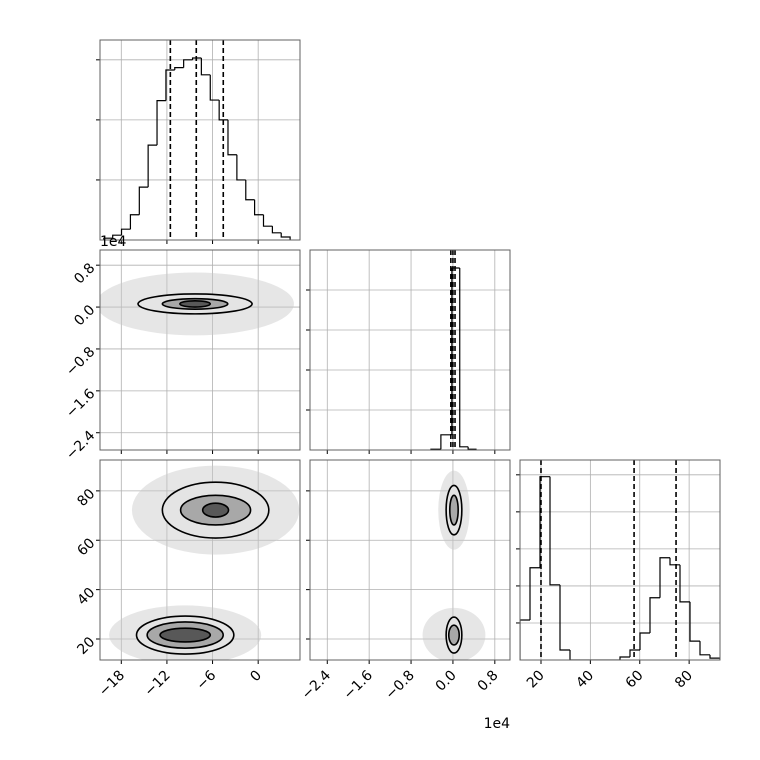 This screenshot has width=760, height=760. I want to click on panel: −18 −12 −6 0 20 40 60 80, so click(187, 579).